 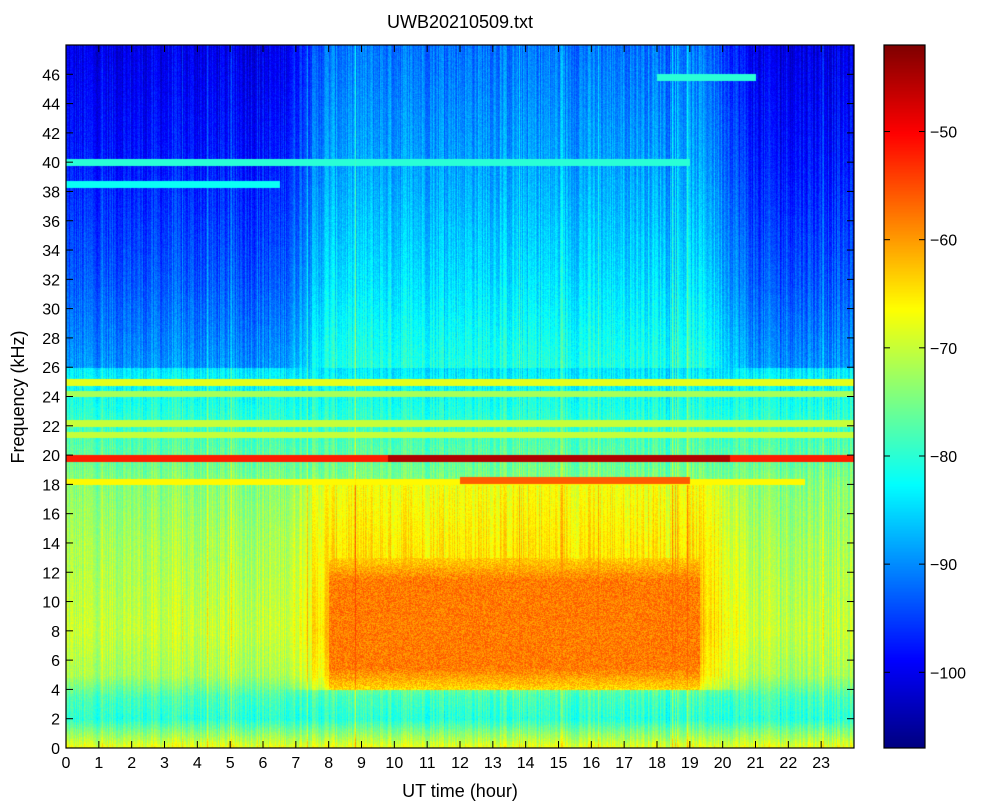 What do you see at coordinates (51, 251) in the screenshot?
I see `y-tick-label: 34` at bounding box center [51, 251].